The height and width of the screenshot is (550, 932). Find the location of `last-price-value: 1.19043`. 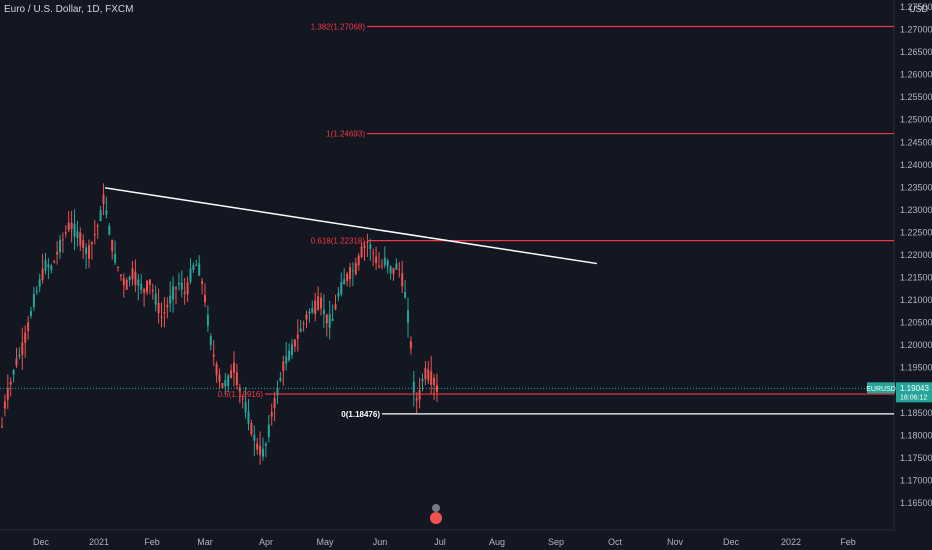

last-price-value: 1.19043 is located at coordinates (914, 388).